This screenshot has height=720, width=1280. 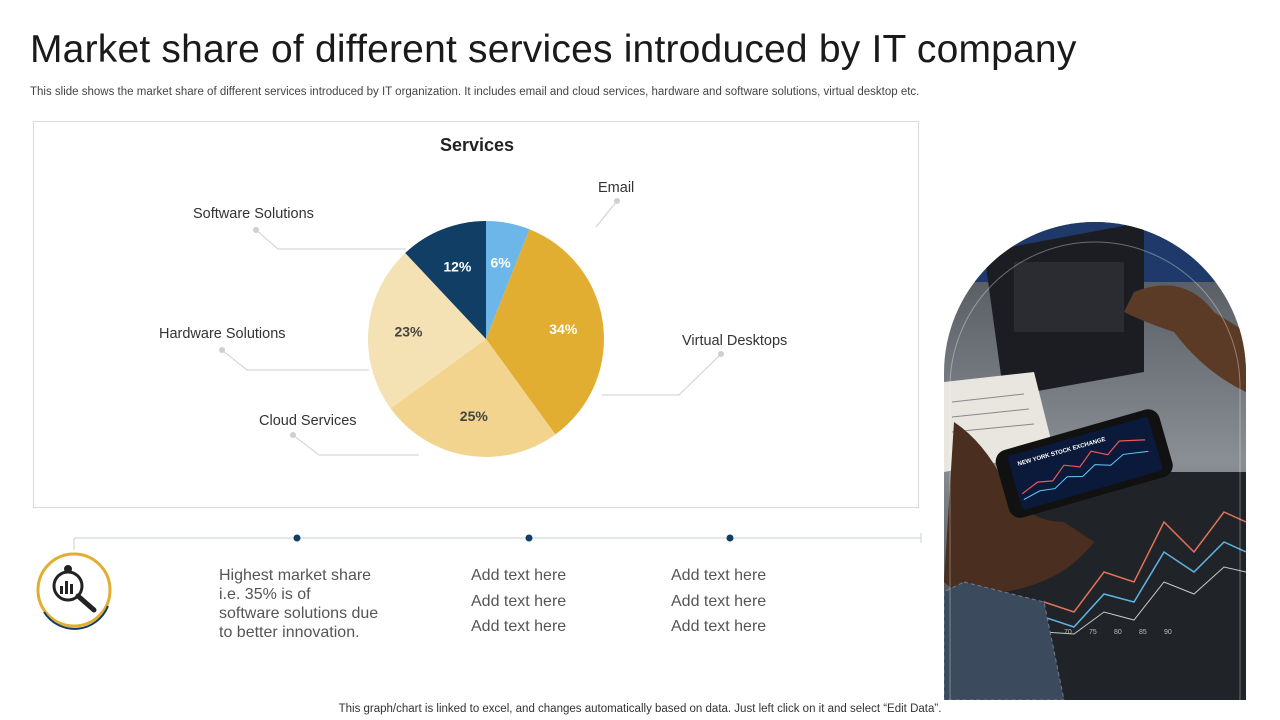 I want to click on pie-slice-hardware-solutions, so click(x=427, y=330).